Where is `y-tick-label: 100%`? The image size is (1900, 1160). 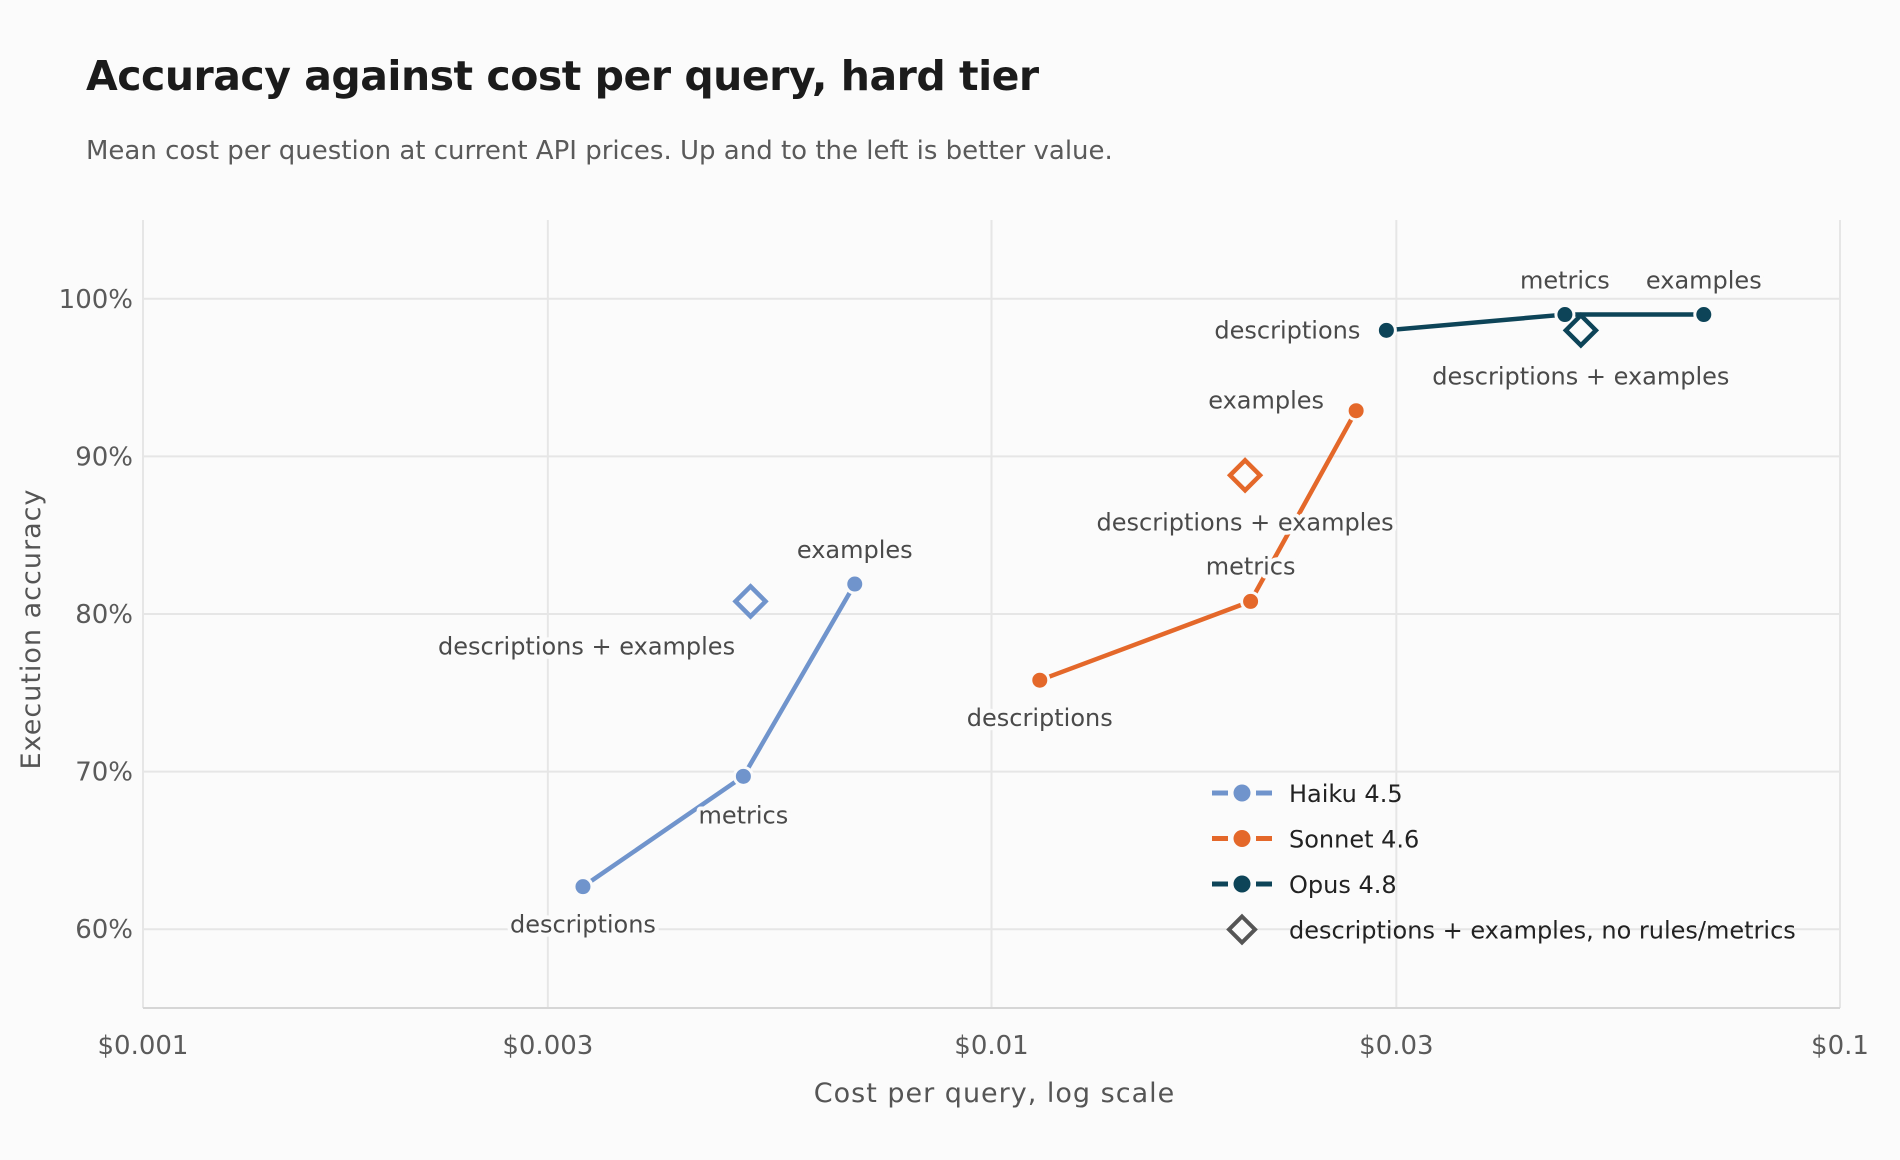 y-tick-label: 100% is located at coordinates (96, 300).